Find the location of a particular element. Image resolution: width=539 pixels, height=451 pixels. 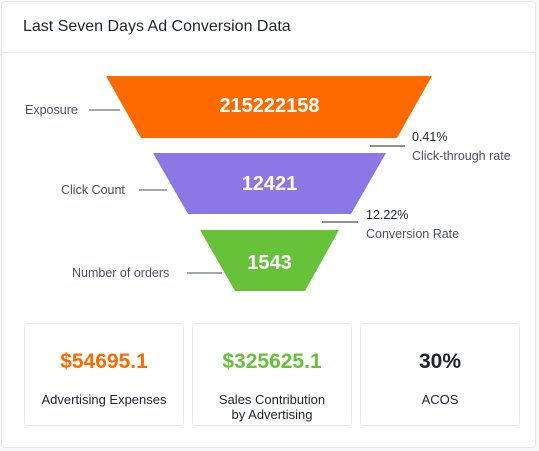

card-title: Last Seven Days Ad Conversion Data is located at coordinates (157, 26).